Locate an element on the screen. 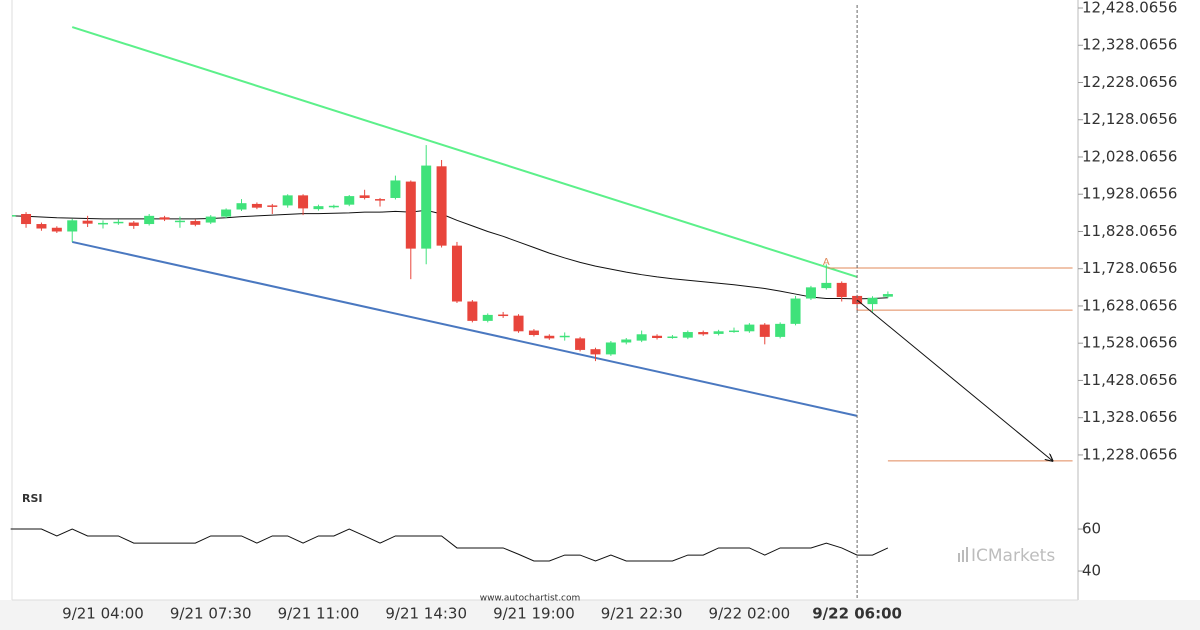  rsi-title: RSI is located at coordinates (32, 498).